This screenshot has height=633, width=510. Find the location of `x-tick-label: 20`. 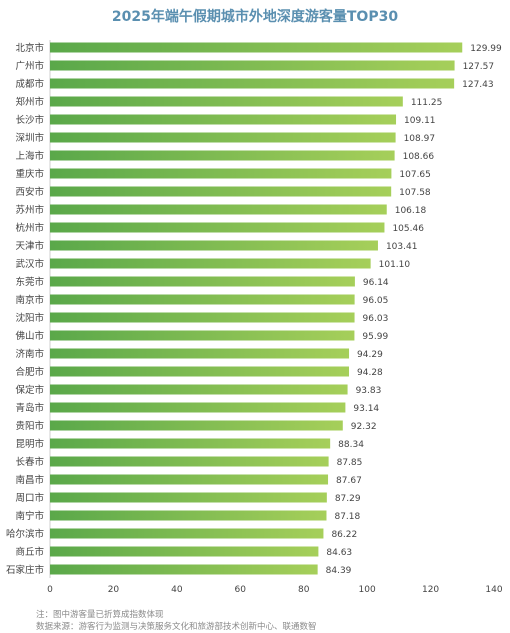

x-tick-label: 20 is located at coordinates (114, 590).